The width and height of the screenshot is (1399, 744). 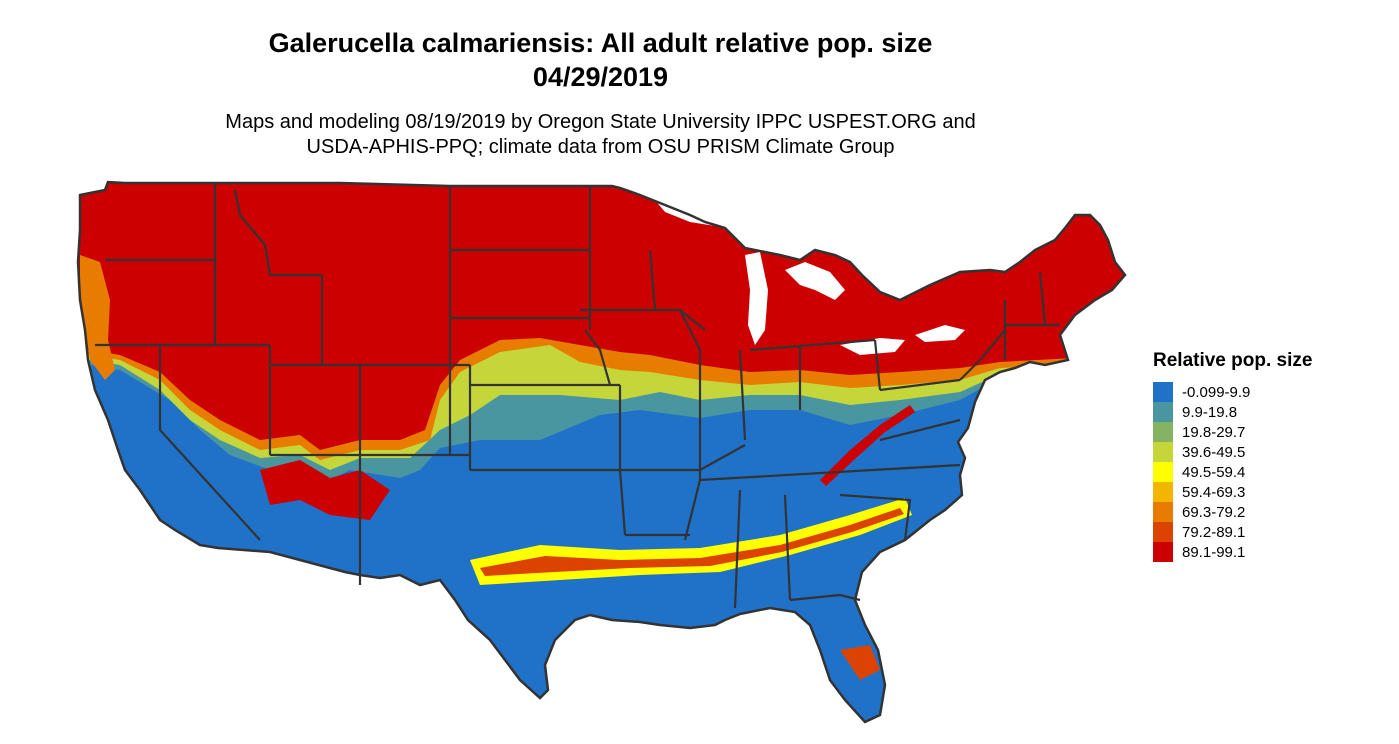 What do you see at coordinates (1216, 392) in the screenshot?
I see `legend-label: -0.099-9.9` at bounding box center [1216, 392].